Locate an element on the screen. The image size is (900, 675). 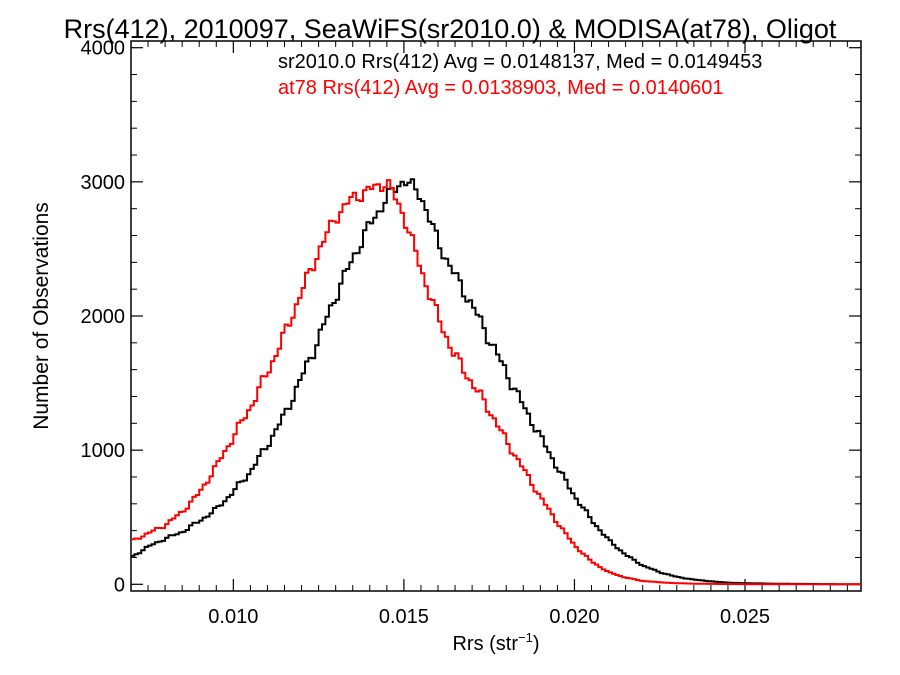
y-tick-label: 0 is located at coordinates (119, 585).